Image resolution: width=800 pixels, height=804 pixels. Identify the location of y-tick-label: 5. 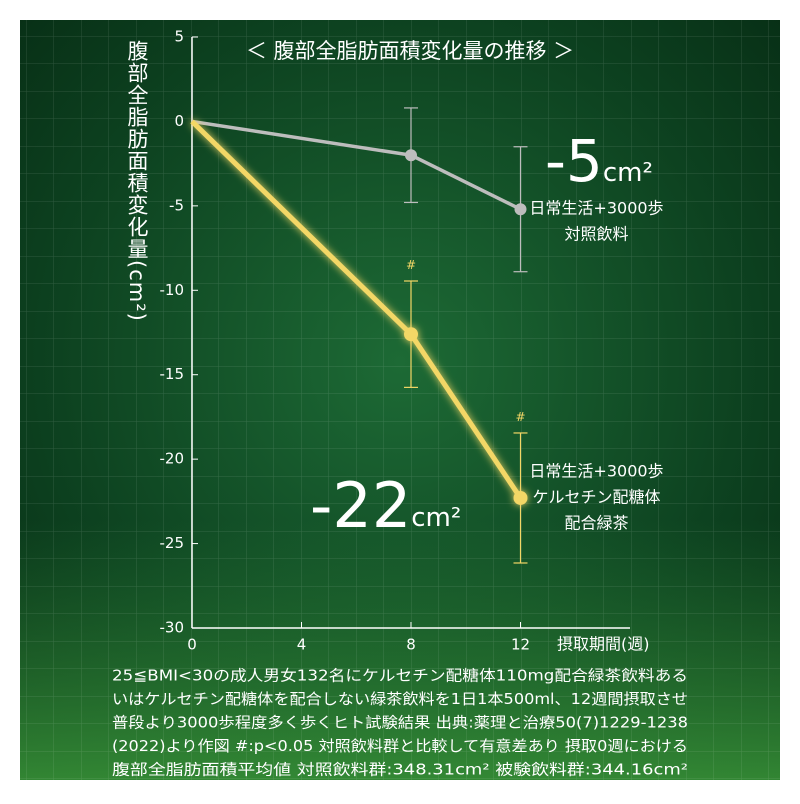
(179, 37).